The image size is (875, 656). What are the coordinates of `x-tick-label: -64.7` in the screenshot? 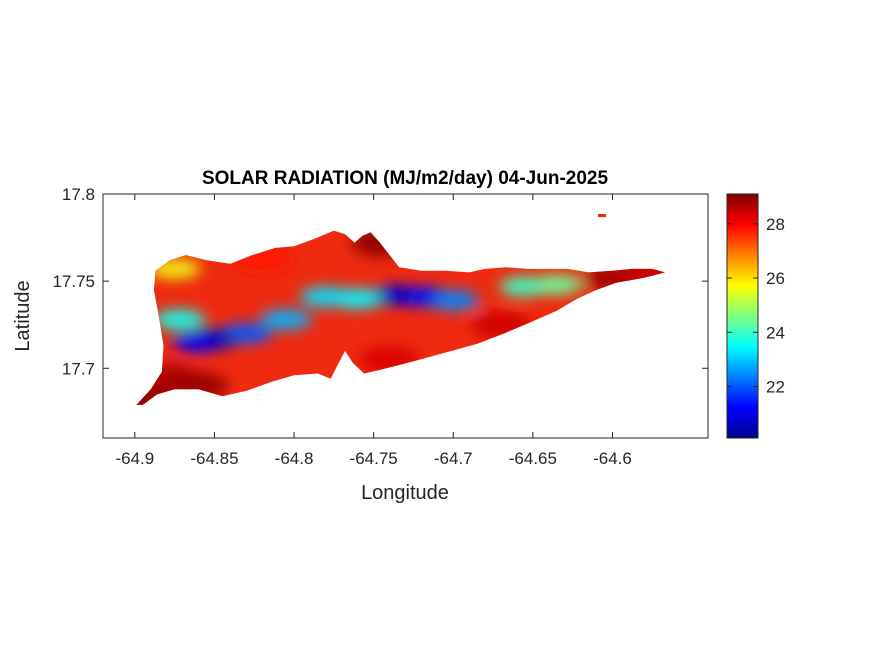 It's located at (453, 458).